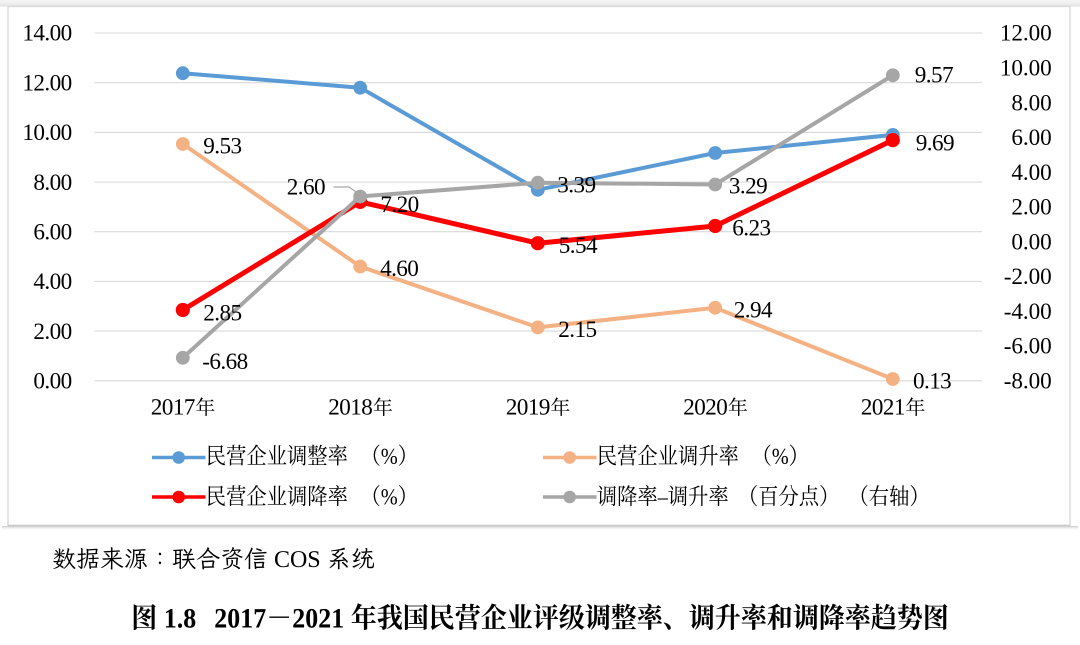 This screenshot has height=645, width=1080. Describe the element at coordinates (577, 330) in the screenshot. I see `svg-text: 2.15` at that location.